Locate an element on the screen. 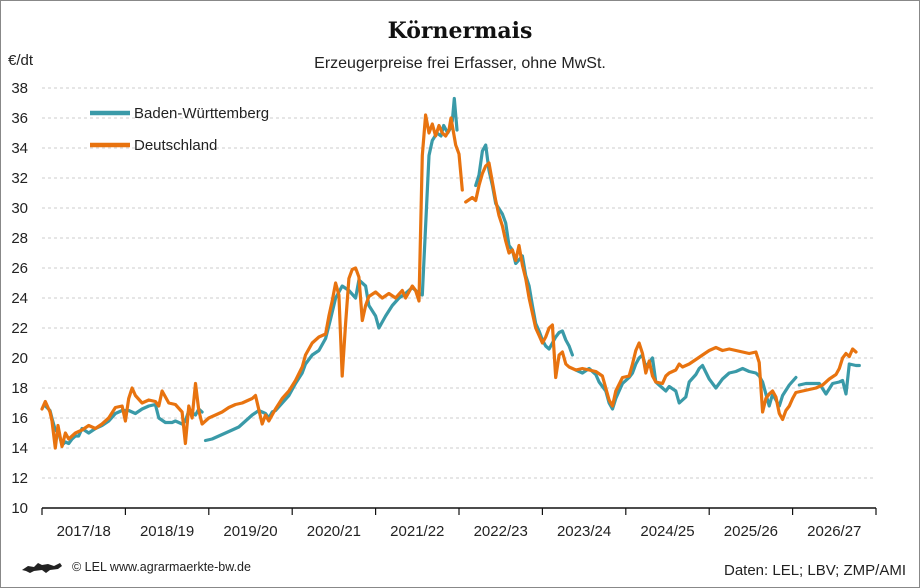 This screenshot has height=588, width=920. legend: Baden-Württemberg Deutschland is located at coordinates (179, 129).